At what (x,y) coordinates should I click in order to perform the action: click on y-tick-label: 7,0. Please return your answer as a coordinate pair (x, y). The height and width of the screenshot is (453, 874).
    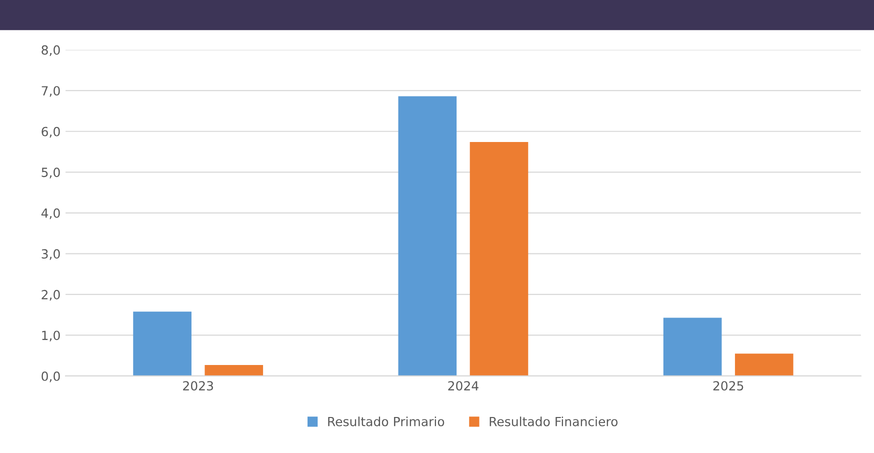
    Looking at the image, I should click on (51, 91).